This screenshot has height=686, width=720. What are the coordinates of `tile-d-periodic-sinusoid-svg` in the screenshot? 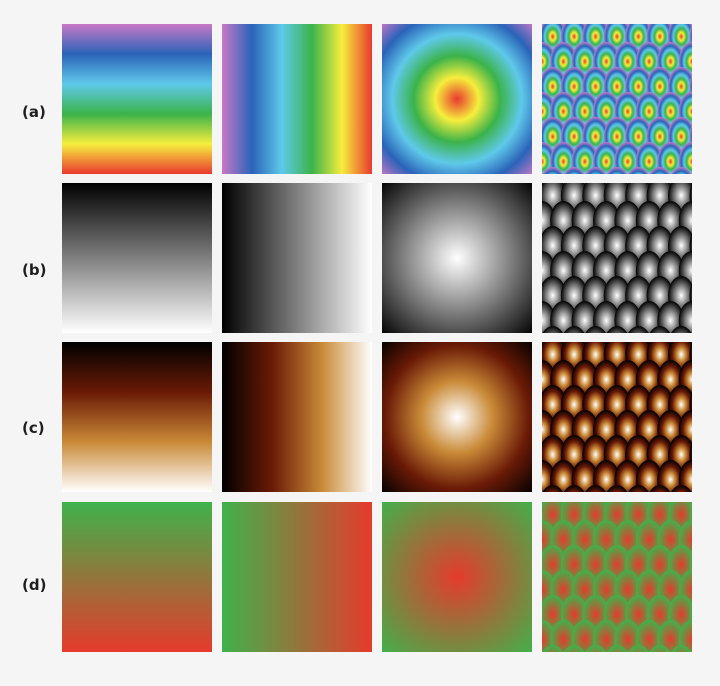 It's located at (617, 577).